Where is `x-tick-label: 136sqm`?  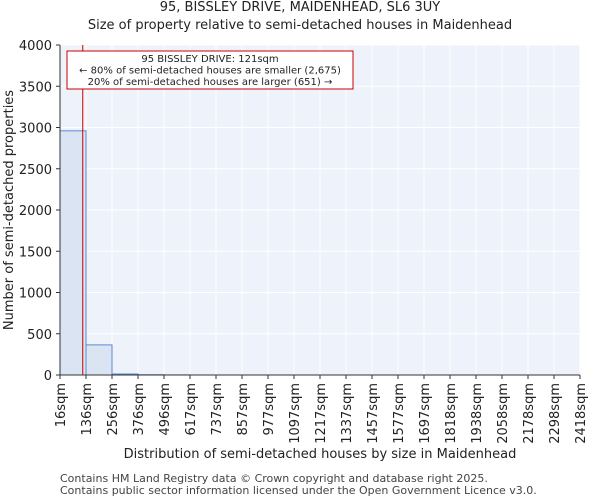 x-tick-label: 136sqm is located at coordinates (87, 409).